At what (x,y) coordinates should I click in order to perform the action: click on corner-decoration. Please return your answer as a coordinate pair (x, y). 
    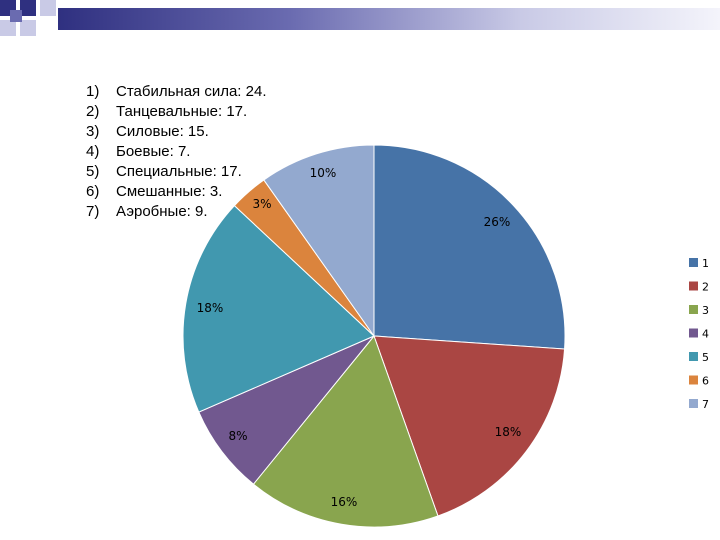
    Looking at the image, I should click on (28, 18).